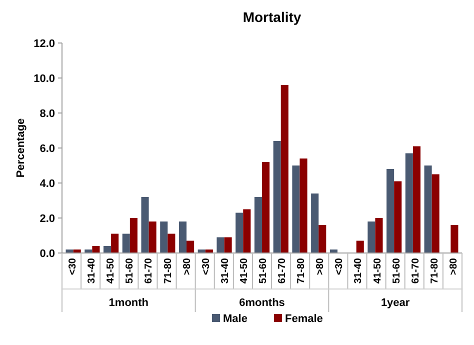  What do you see at coordinates (44, 79) in the screenshot?
I see `y-tick-label: 10.0` at bounding box center [44, 79].